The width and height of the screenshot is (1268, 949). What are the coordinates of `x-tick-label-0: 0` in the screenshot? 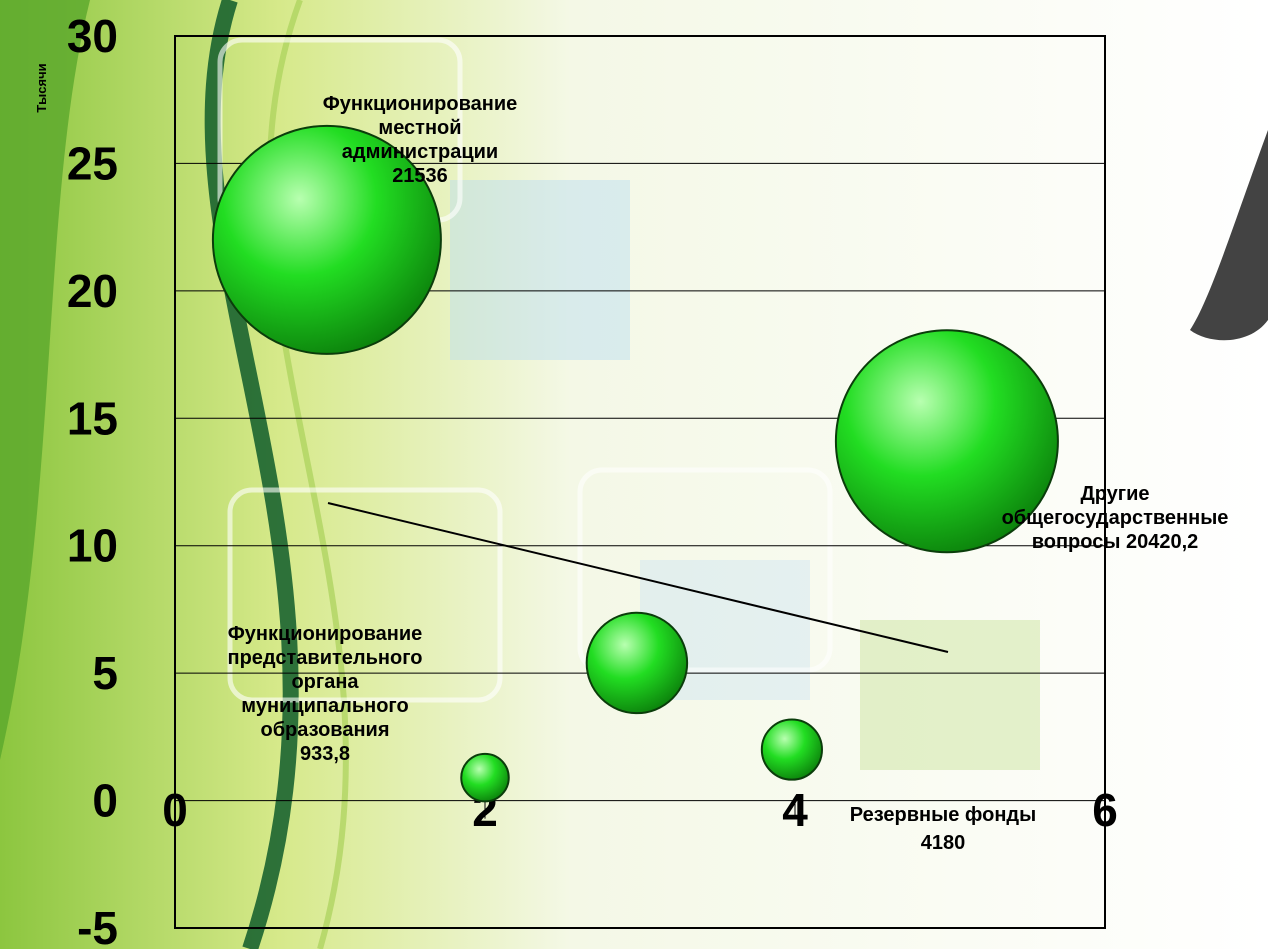 It's located at (175, 810).